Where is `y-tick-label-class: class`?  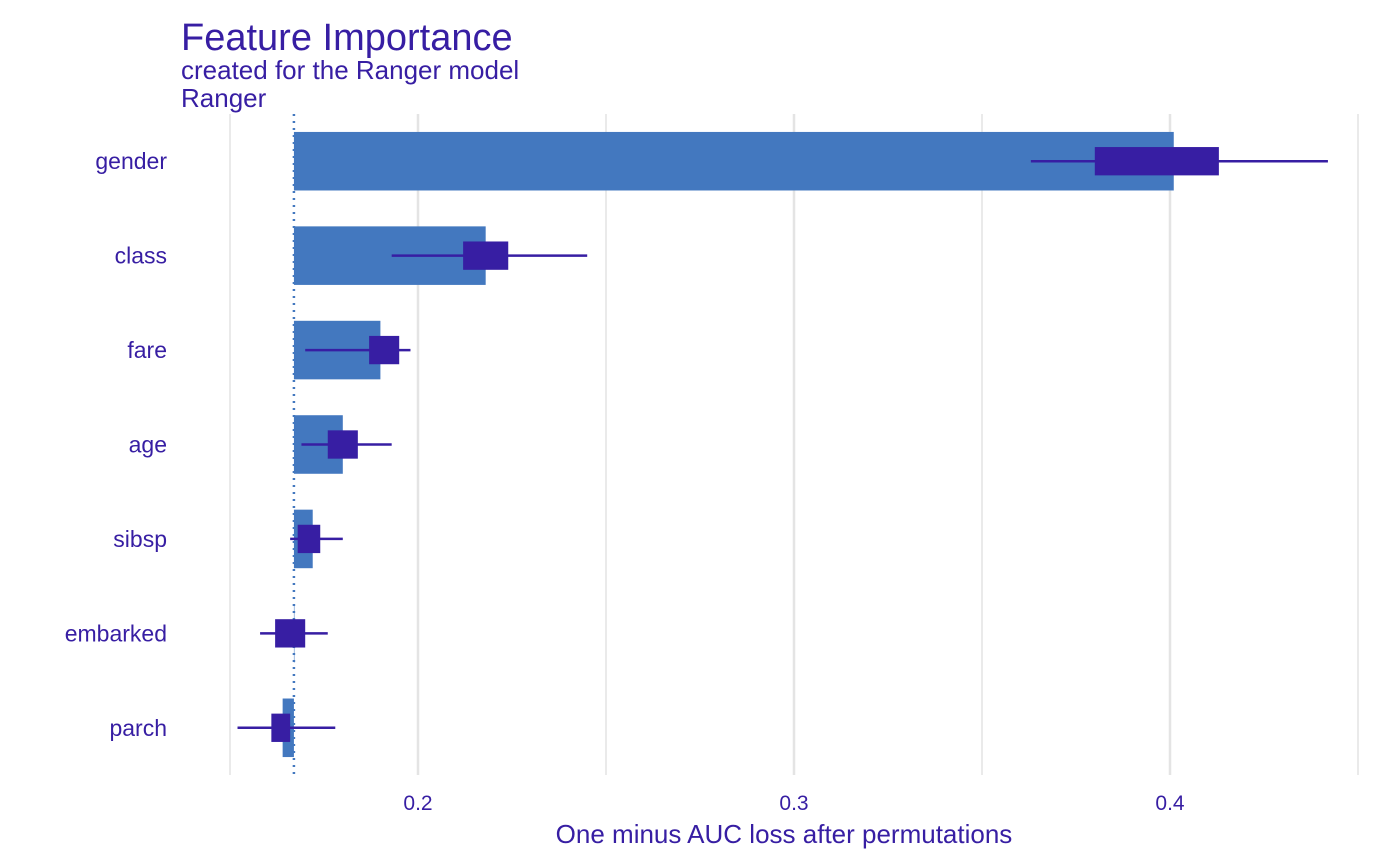
y-tick-label-class: class is located at coordinates (141, 256).